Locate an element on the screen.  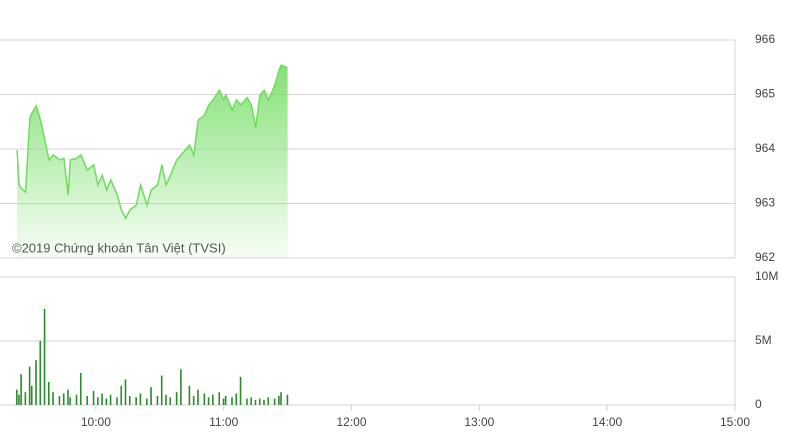
area-fill is located at coordinates (152, 161).